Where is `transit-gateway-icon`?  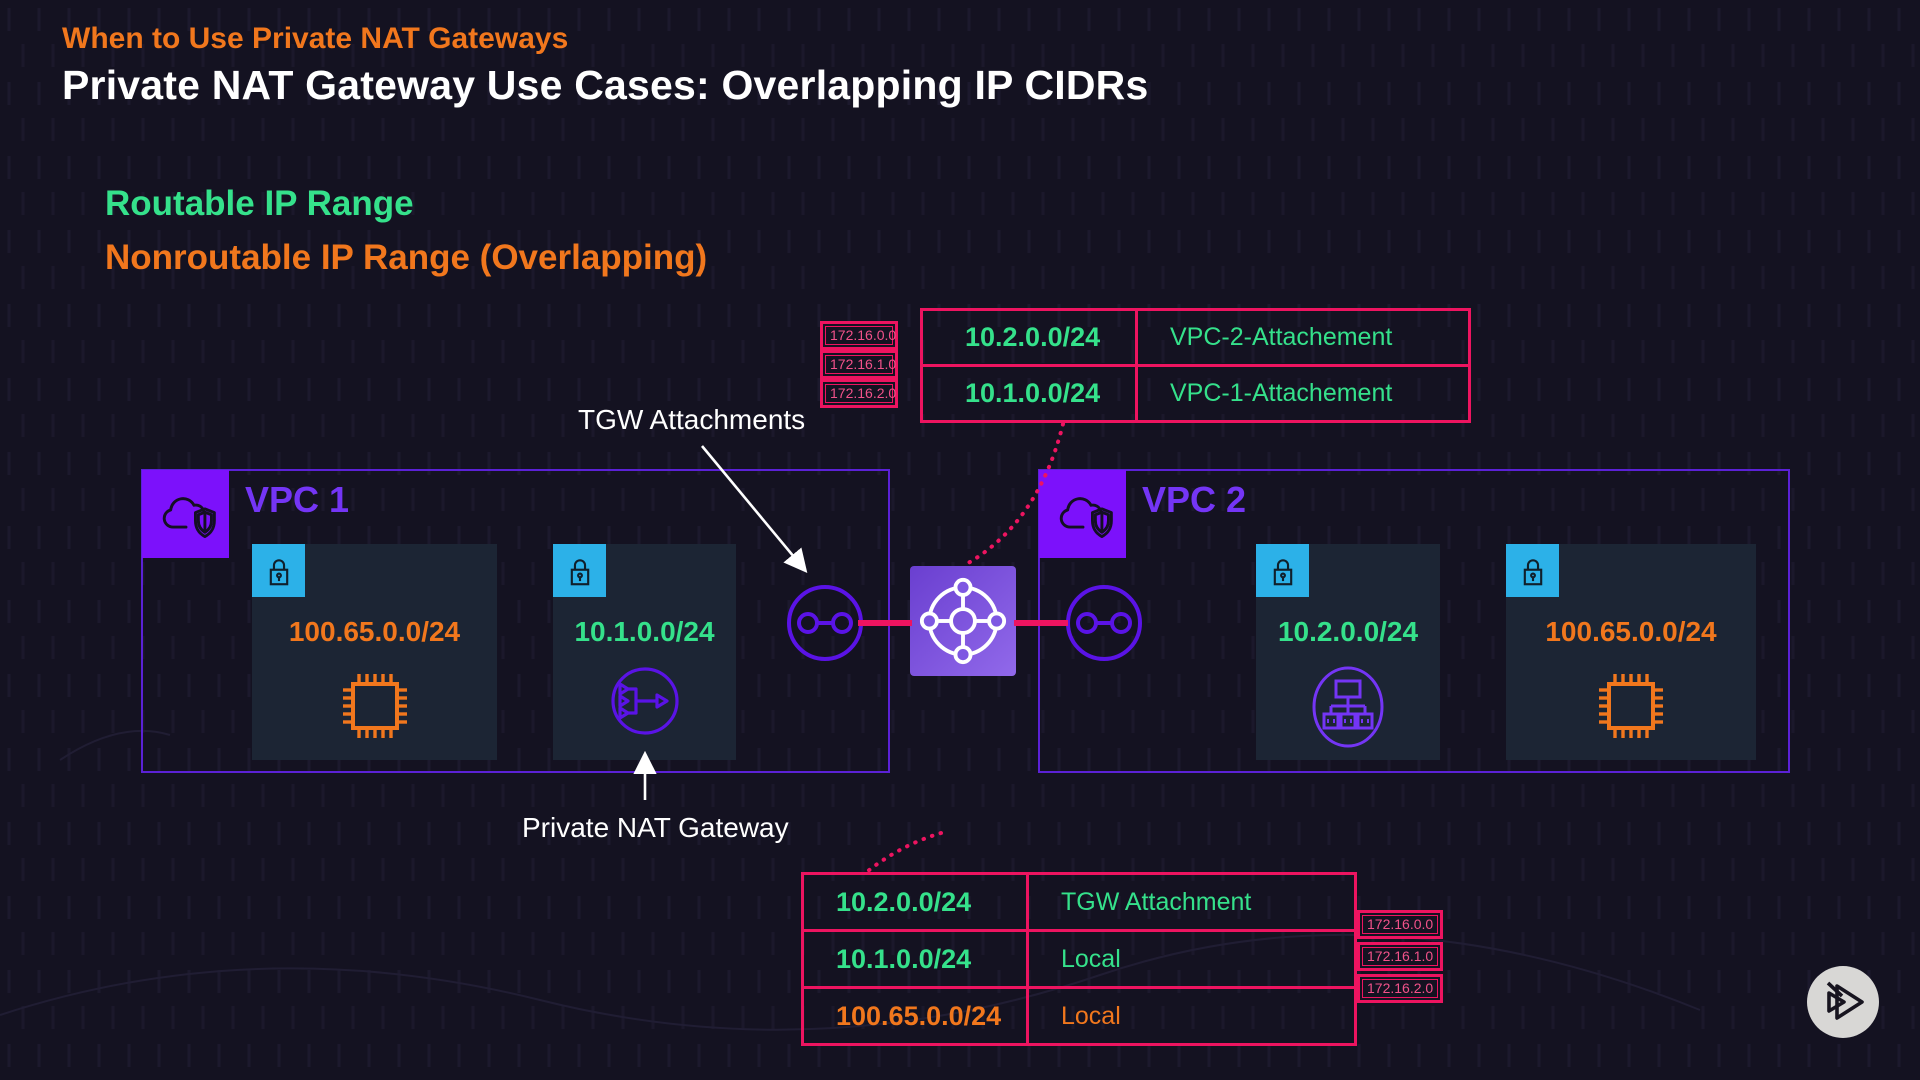
transit-gateway-icon is located at coordinates (963, 621).